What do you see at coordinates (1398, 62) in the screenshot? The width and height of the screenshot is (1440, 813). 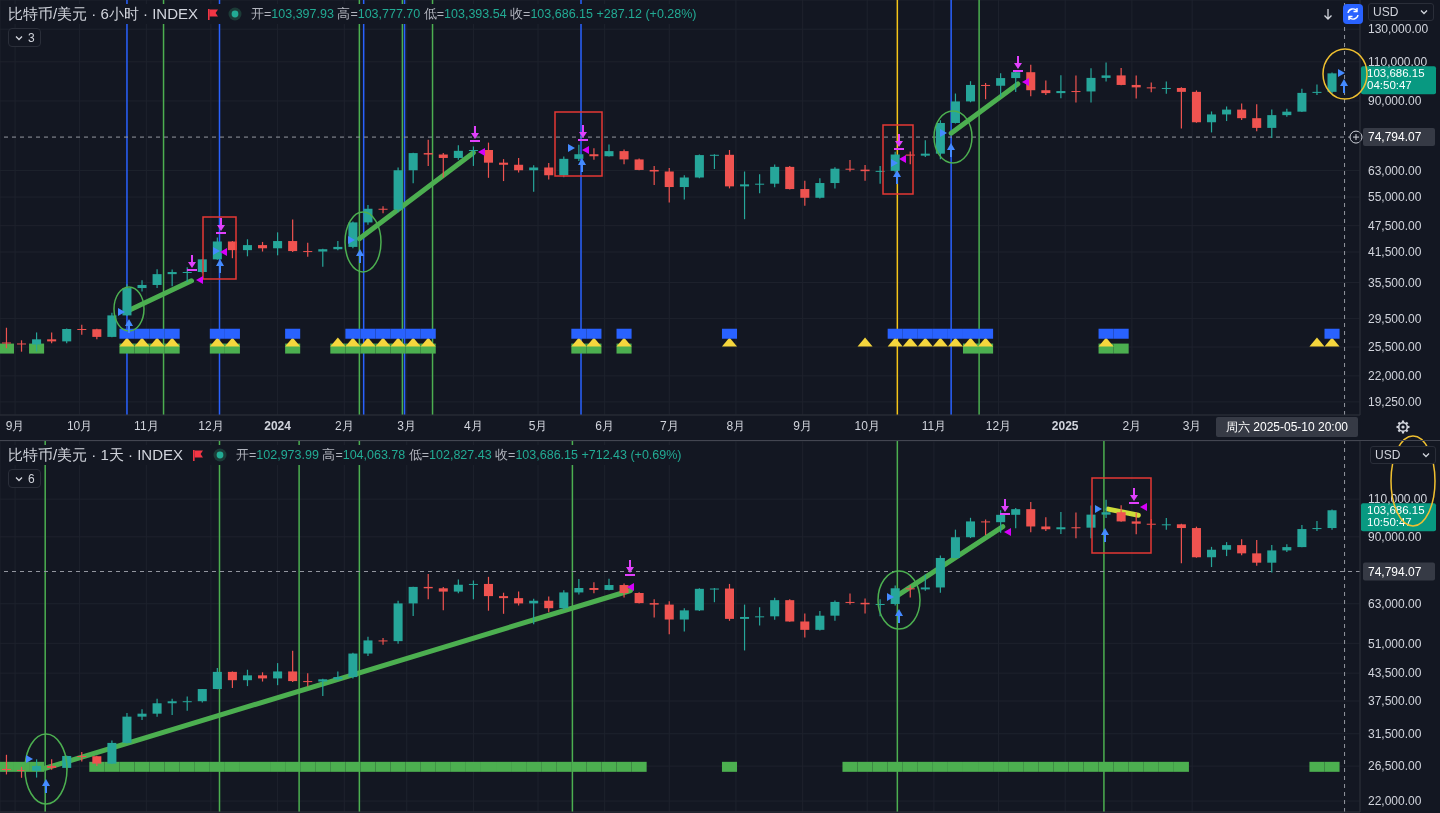 I see `y-tick-label: 110,000.00` at bounding box center [1398, 62].